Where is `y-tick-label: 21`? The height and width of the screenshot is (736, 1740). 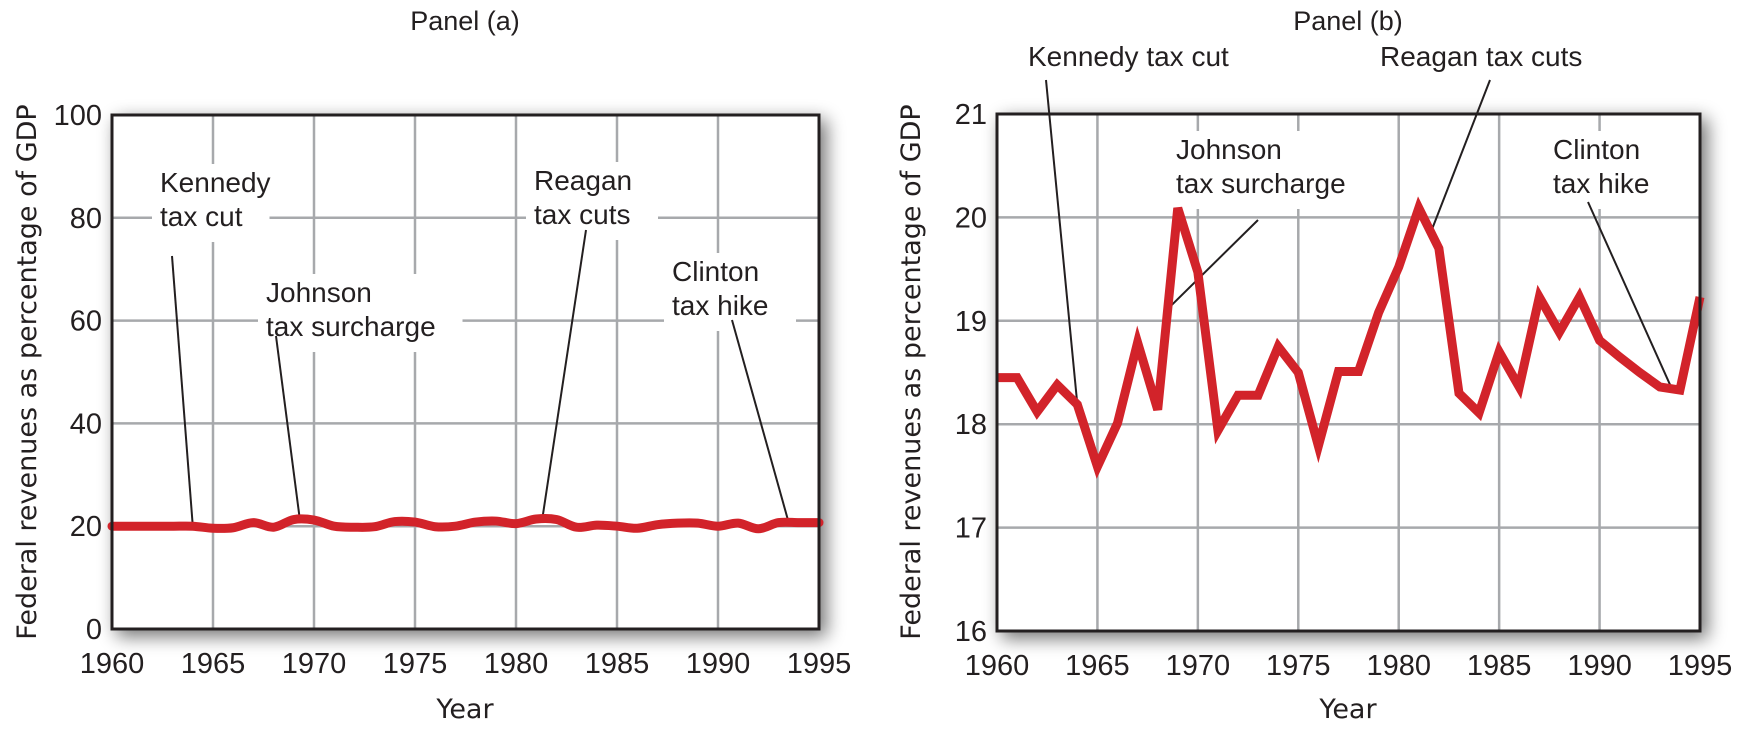
y-tick-label: 21 is located at coordinates (971, 115).